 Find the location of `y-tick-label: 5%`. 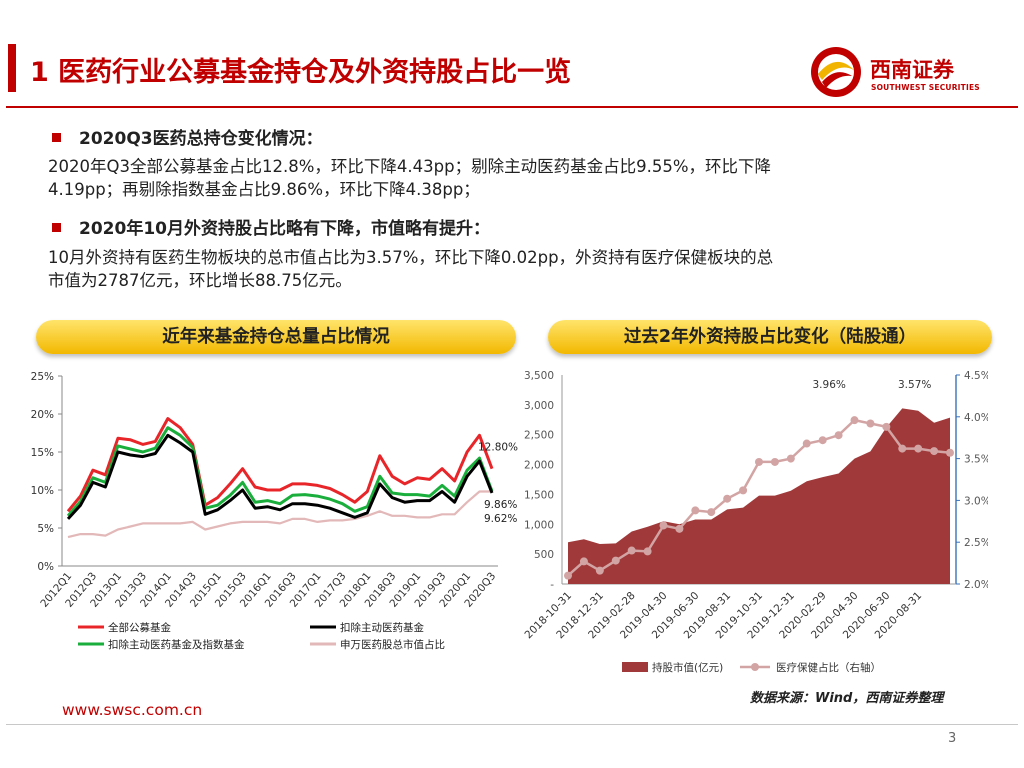

y-tick-label: 5% is located at coordinates (45, 529).